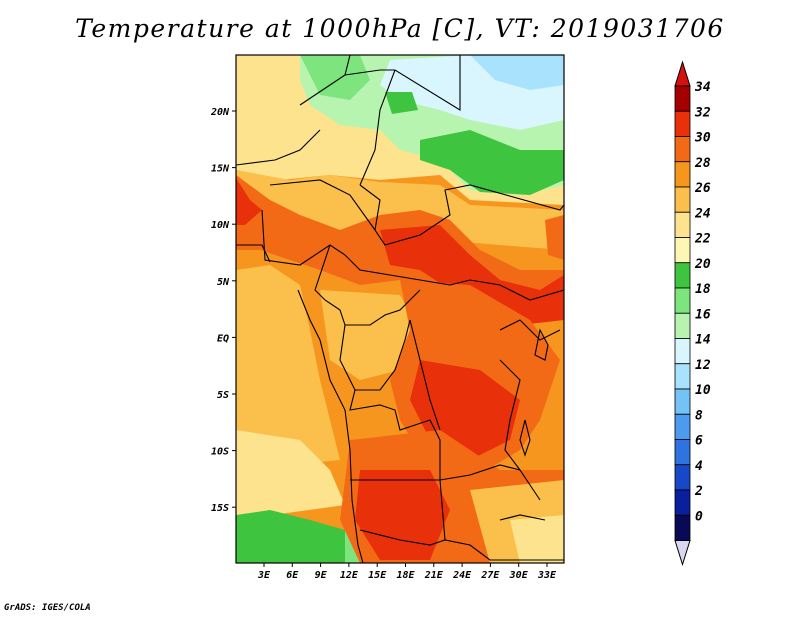  Describe the element at coordinates (405, 575) in the screenshot. I see `lon-tick-label: 18E` at that location.